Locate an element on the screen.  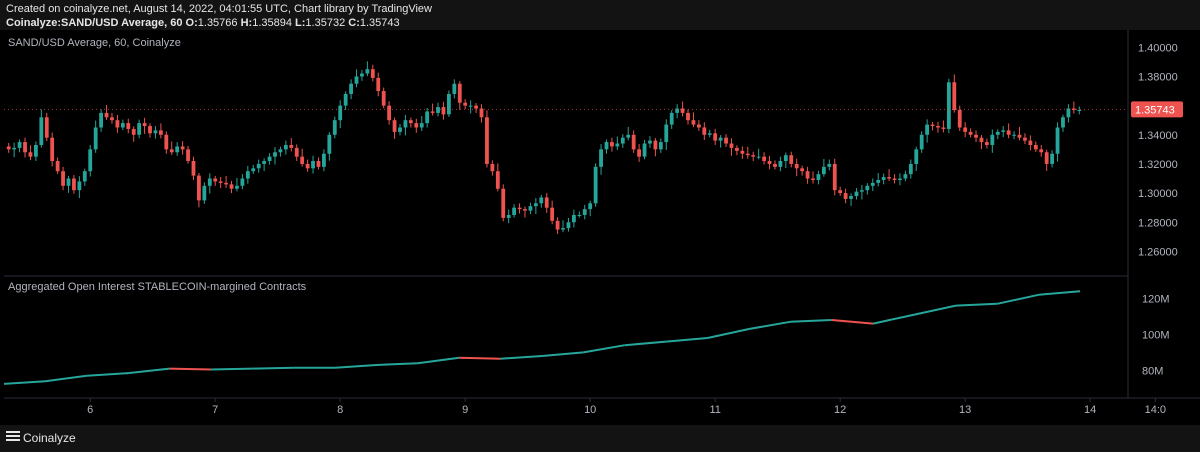
price-tick-label: 1.32000 is located at coordinates (1158, 165).